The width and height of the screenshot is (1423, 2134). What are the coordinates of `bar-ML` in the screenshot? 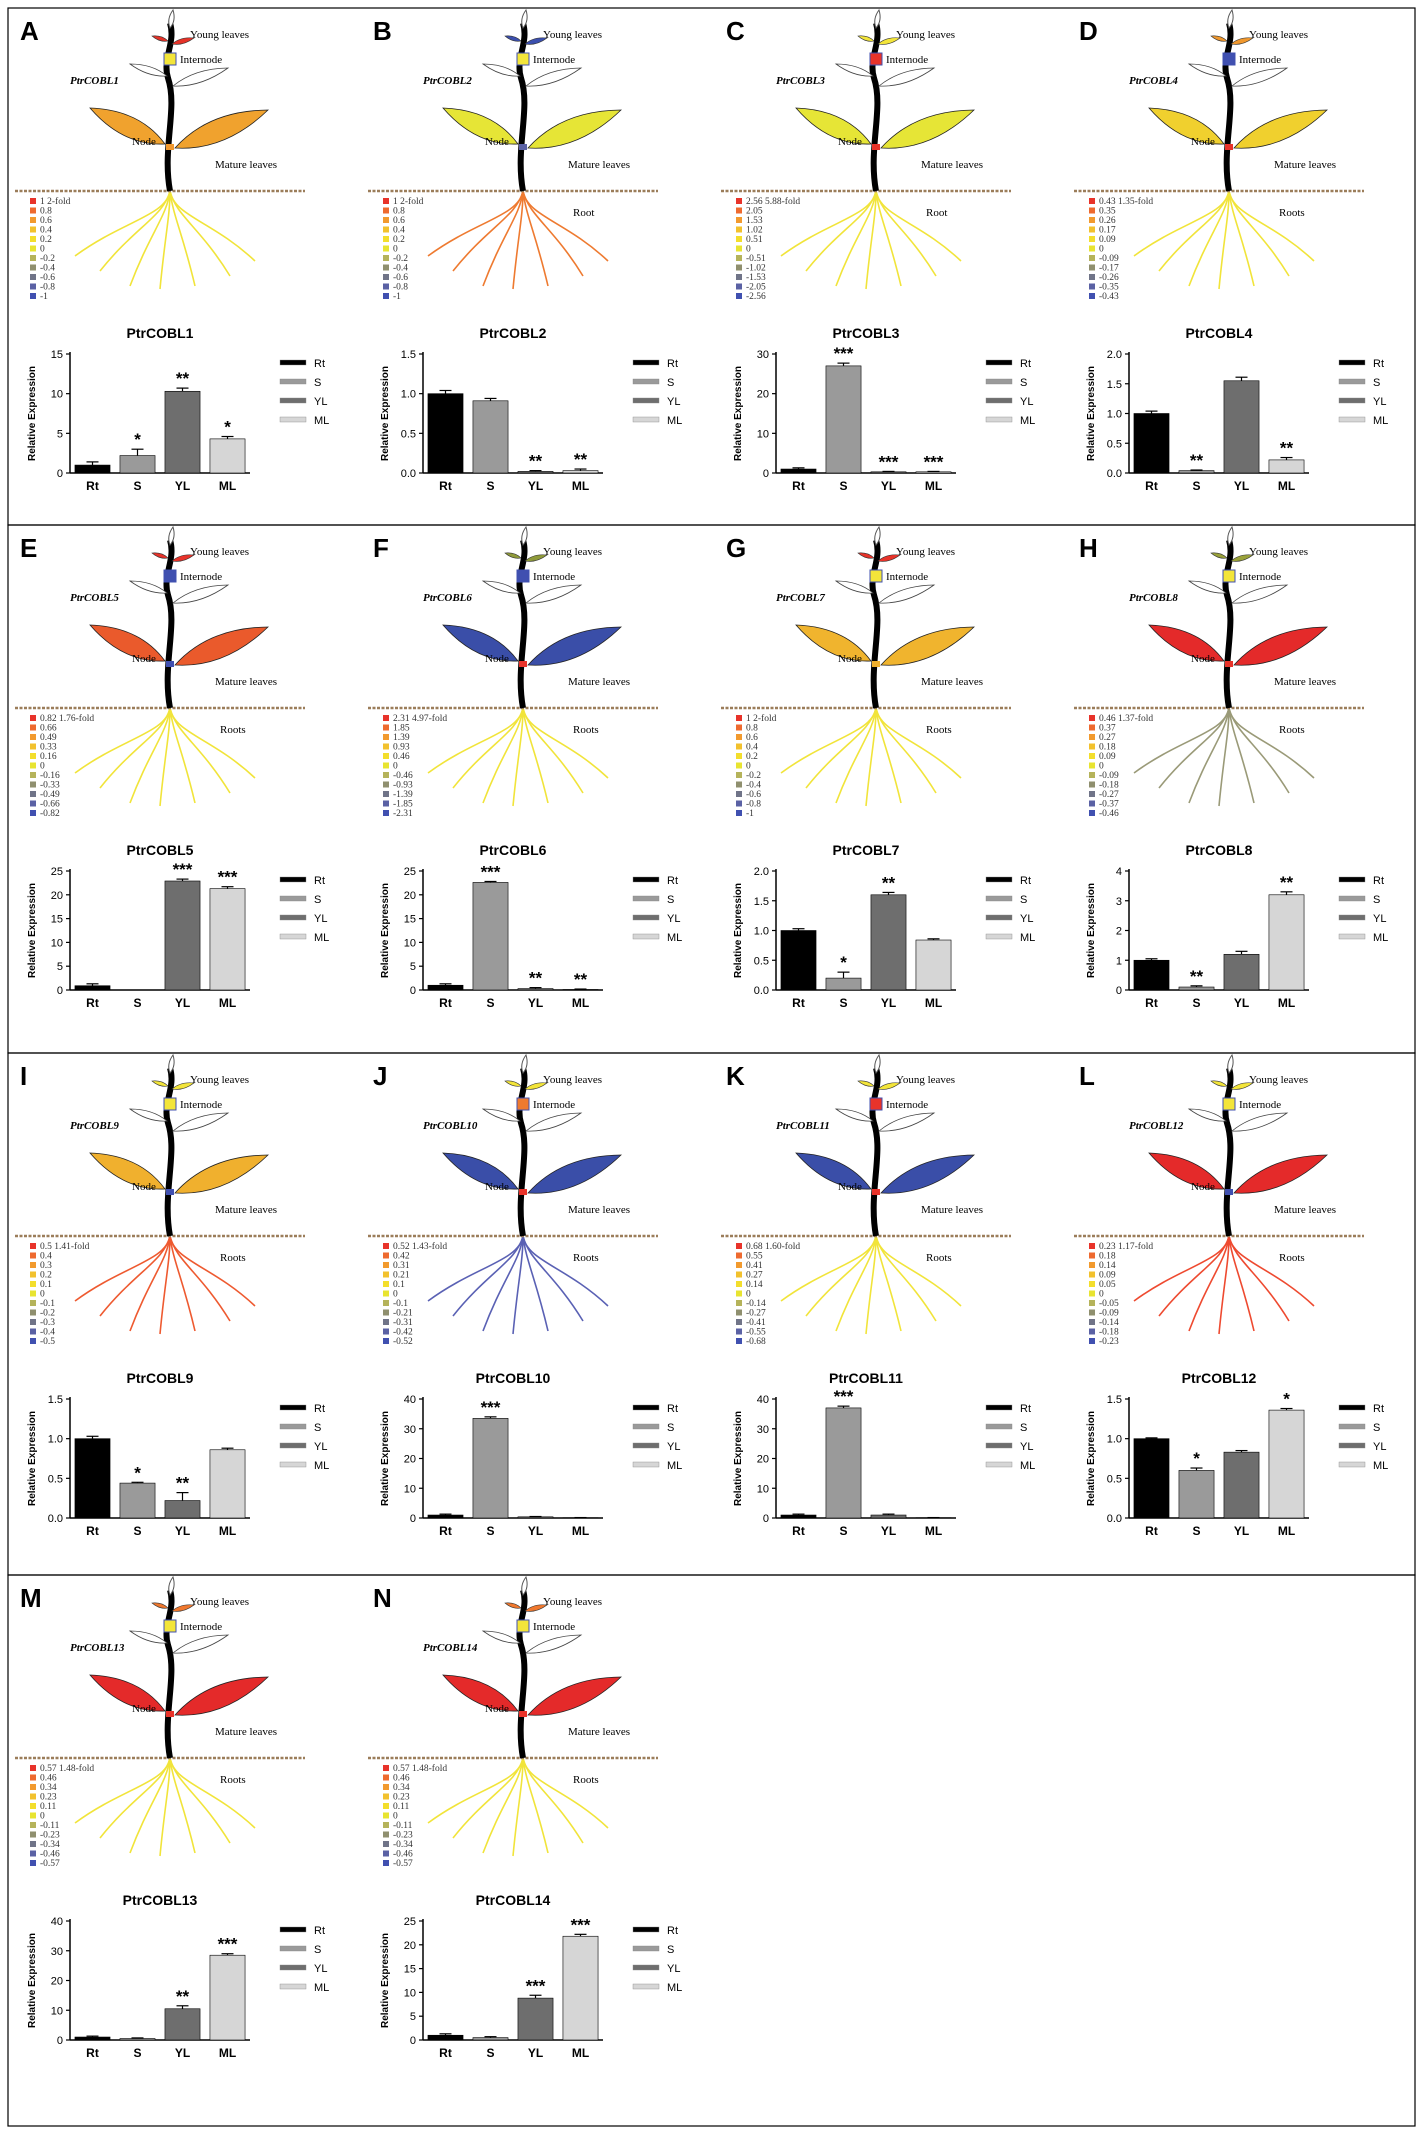 It's located at (1286, 466).